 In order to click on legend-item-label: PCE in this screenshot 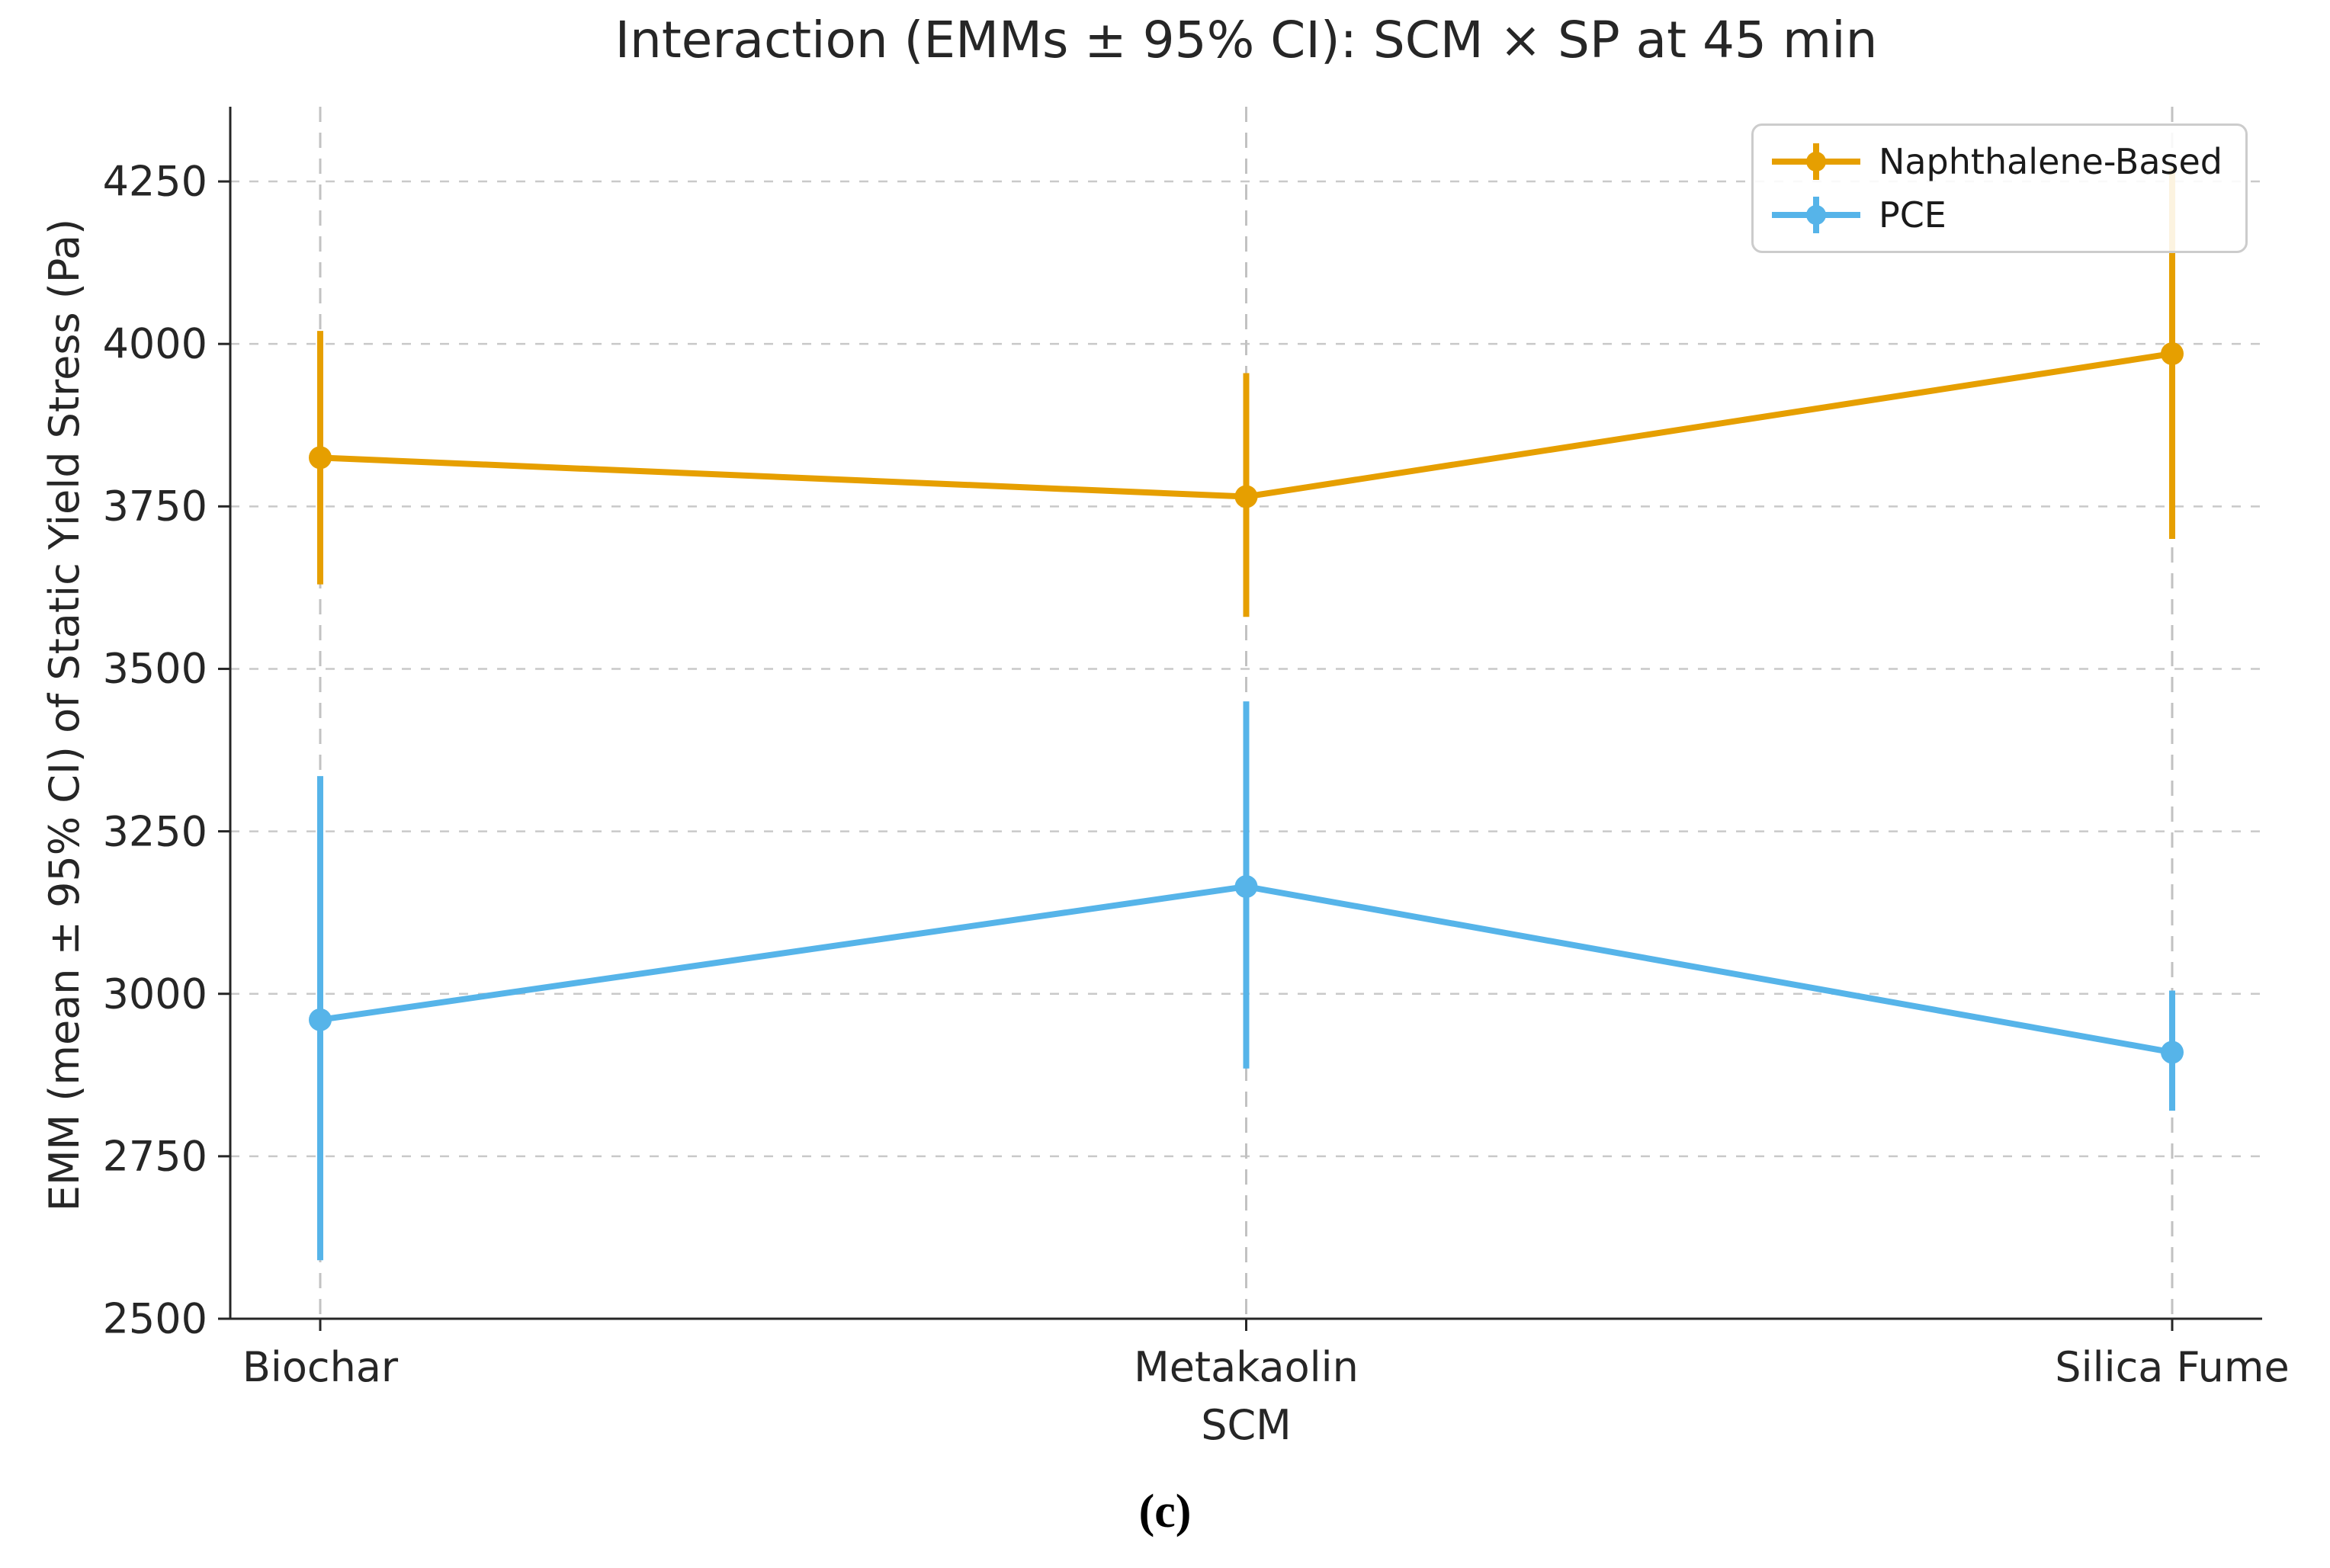, I will do `click(1912, 215)`.